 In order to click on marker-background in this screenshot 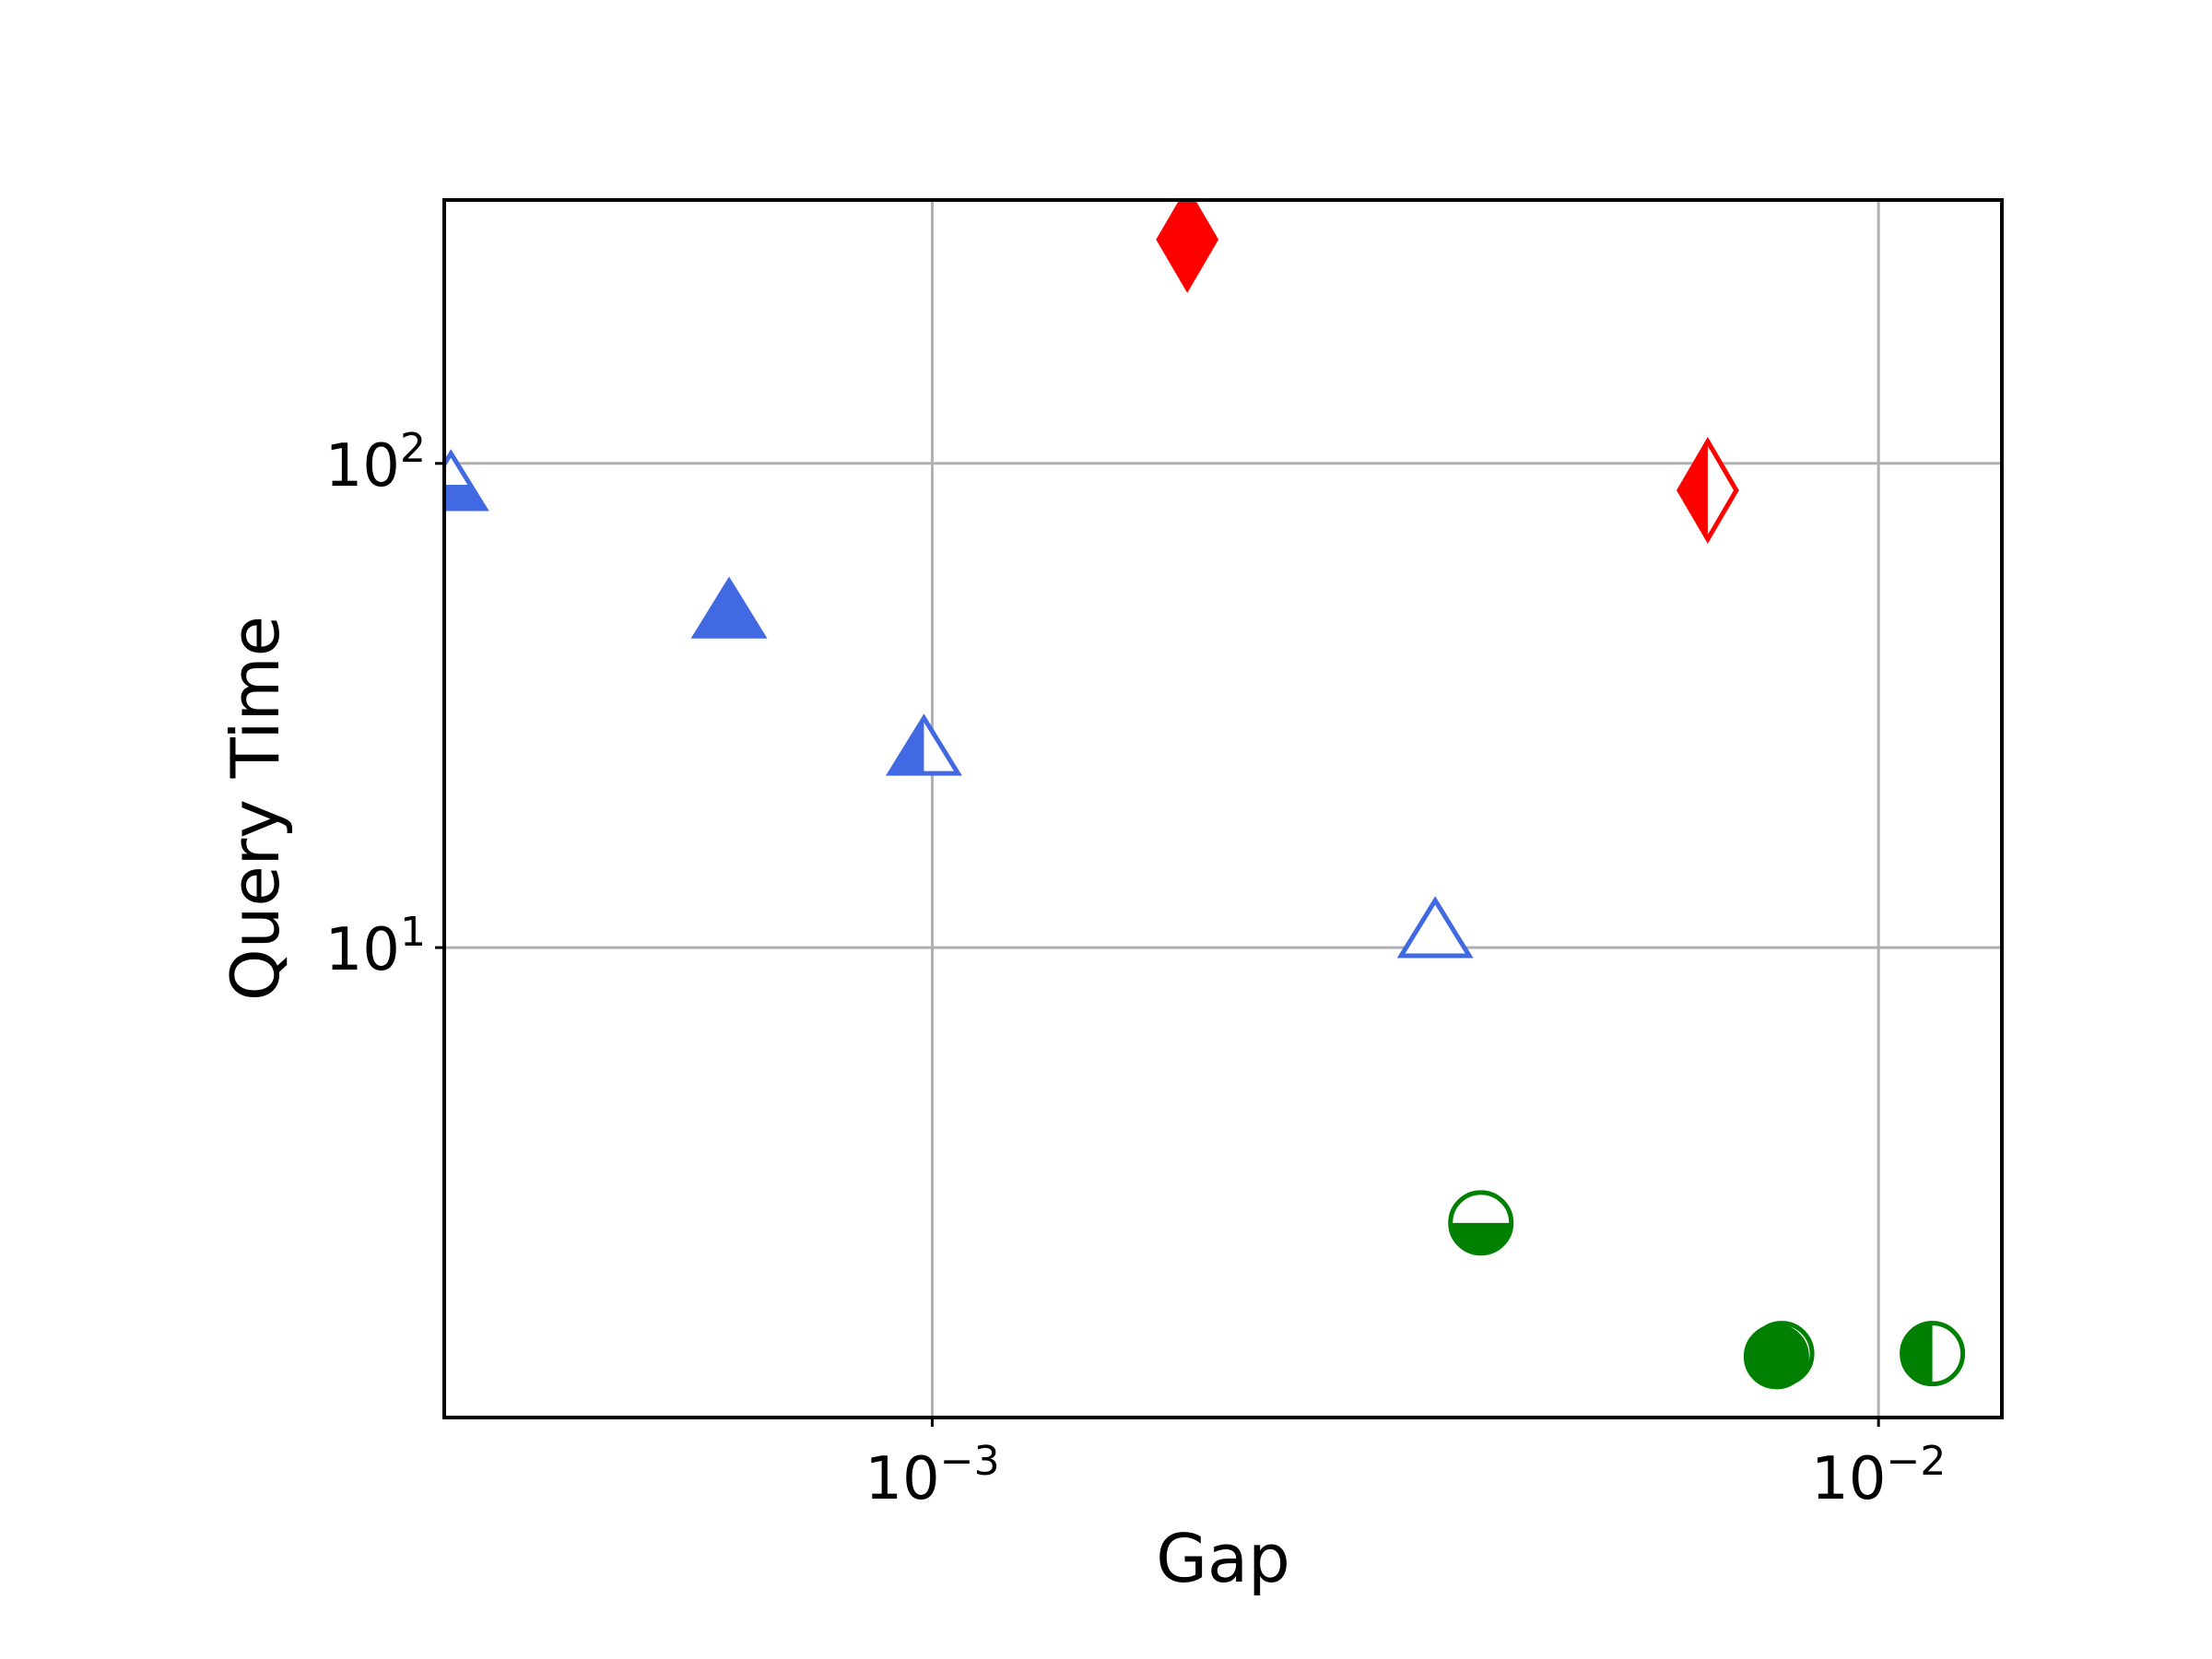, I will do `click(1435, 928)`.